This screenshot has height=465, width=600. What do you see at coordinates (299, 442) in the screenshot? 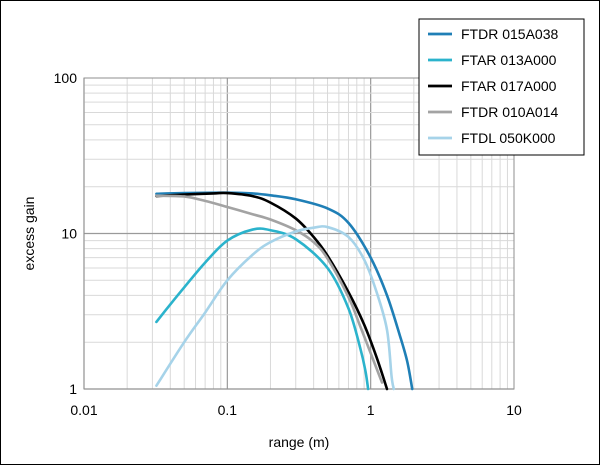
I see `x-axis-title: range (m)` at bounding box center [299, 442].